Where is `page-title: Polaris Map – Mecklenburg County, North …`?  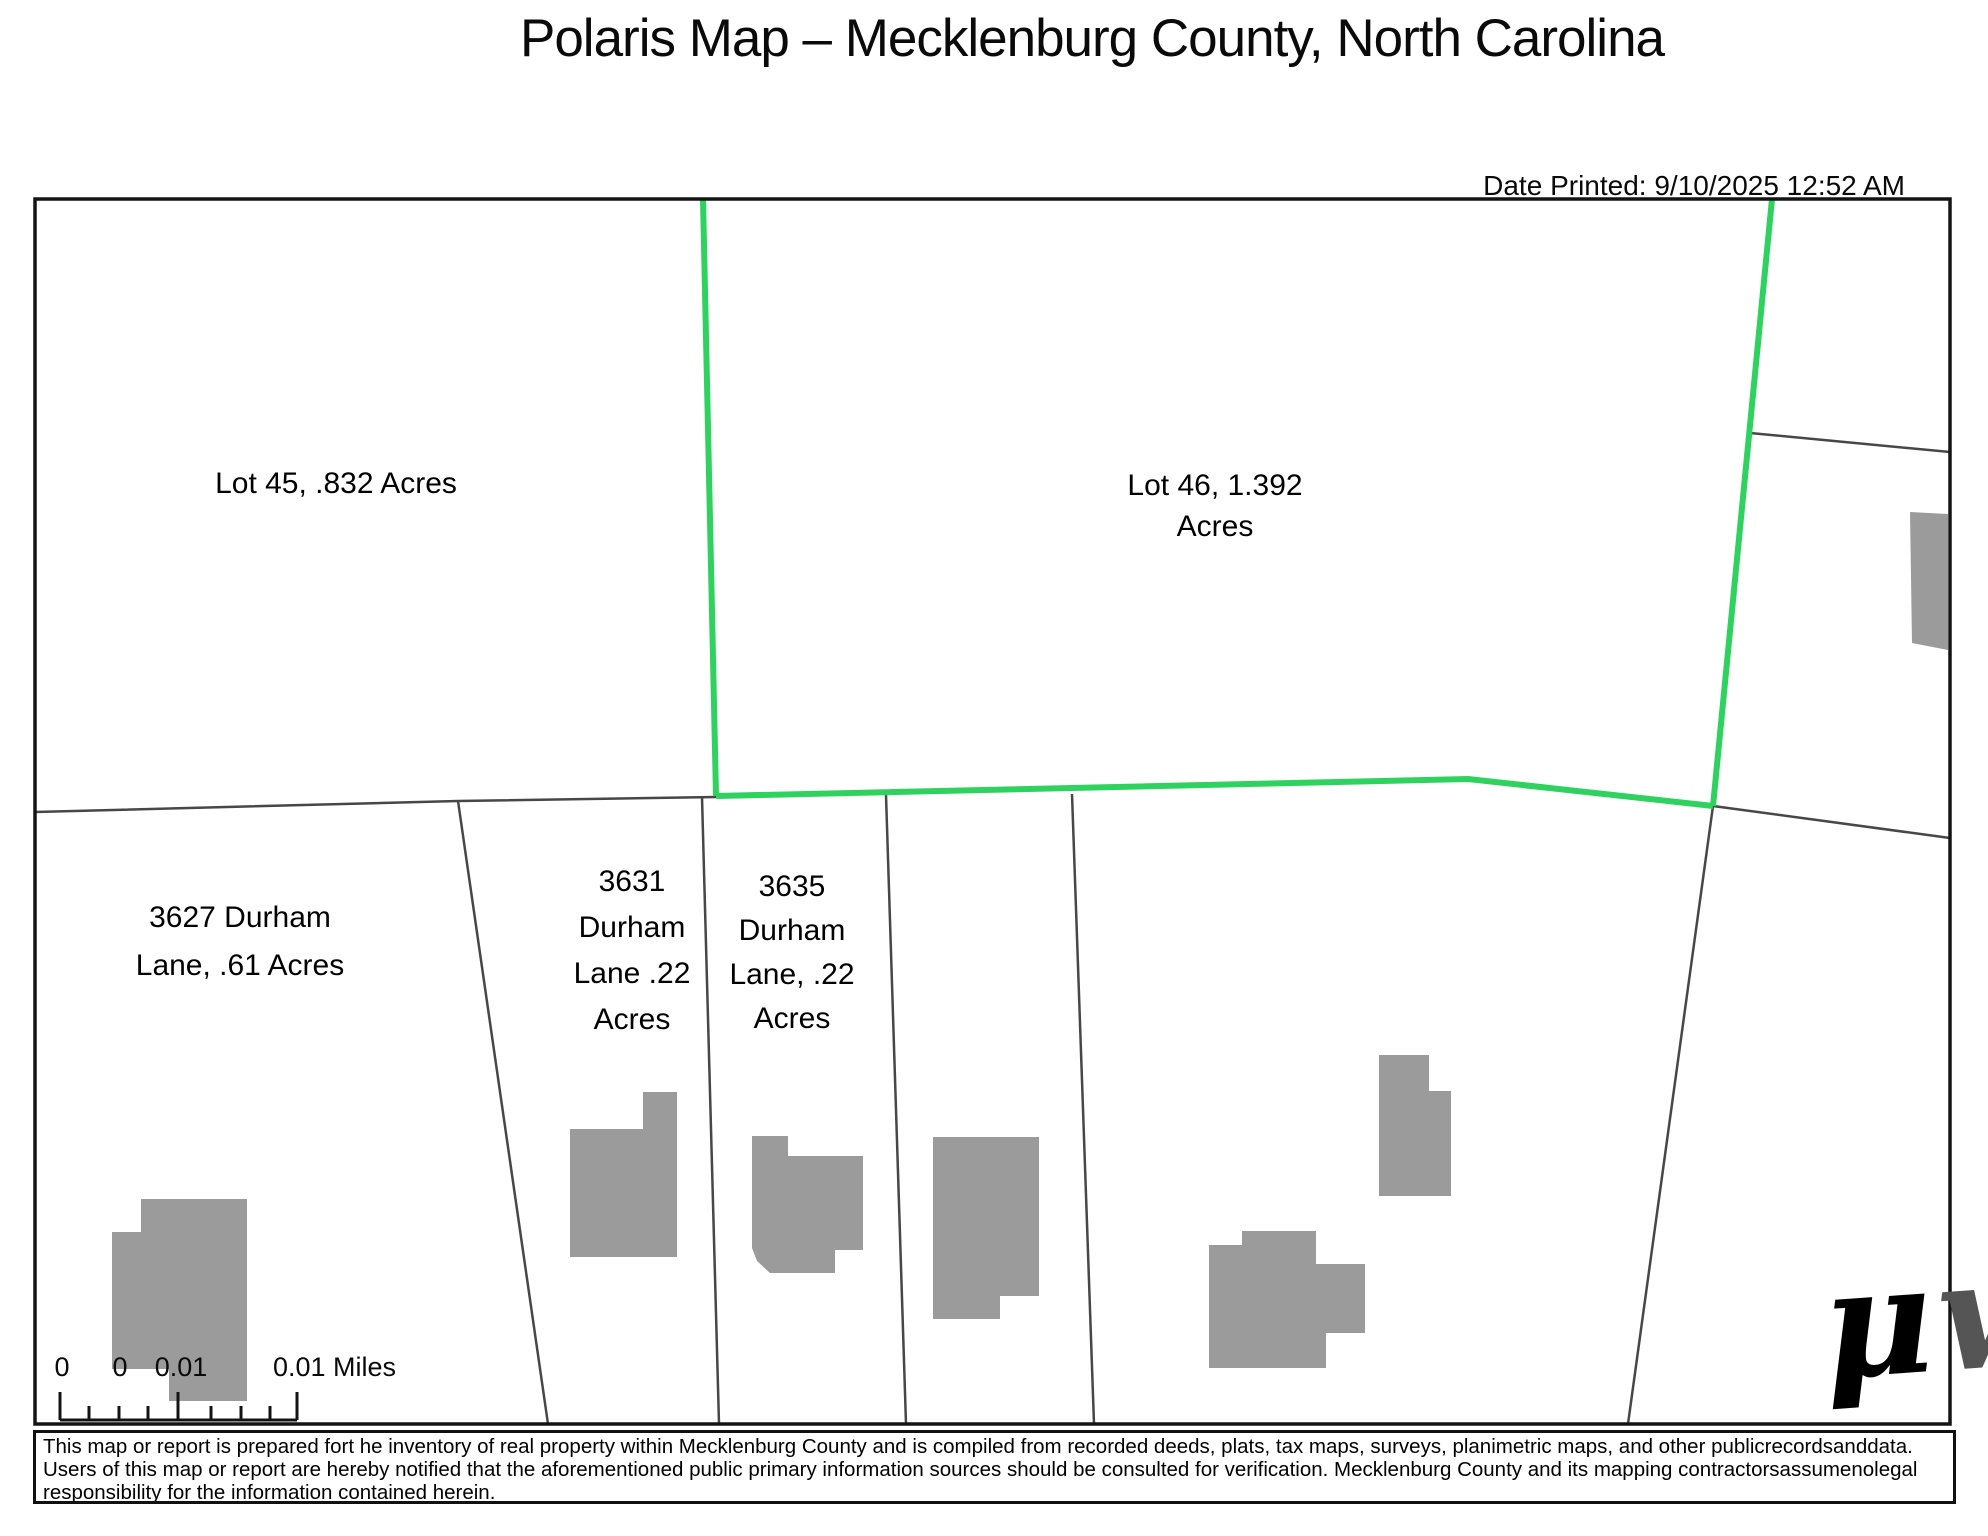
page-title: Polaris Map – Mecklenburg County, North … is located at coordinates (1092, 38).